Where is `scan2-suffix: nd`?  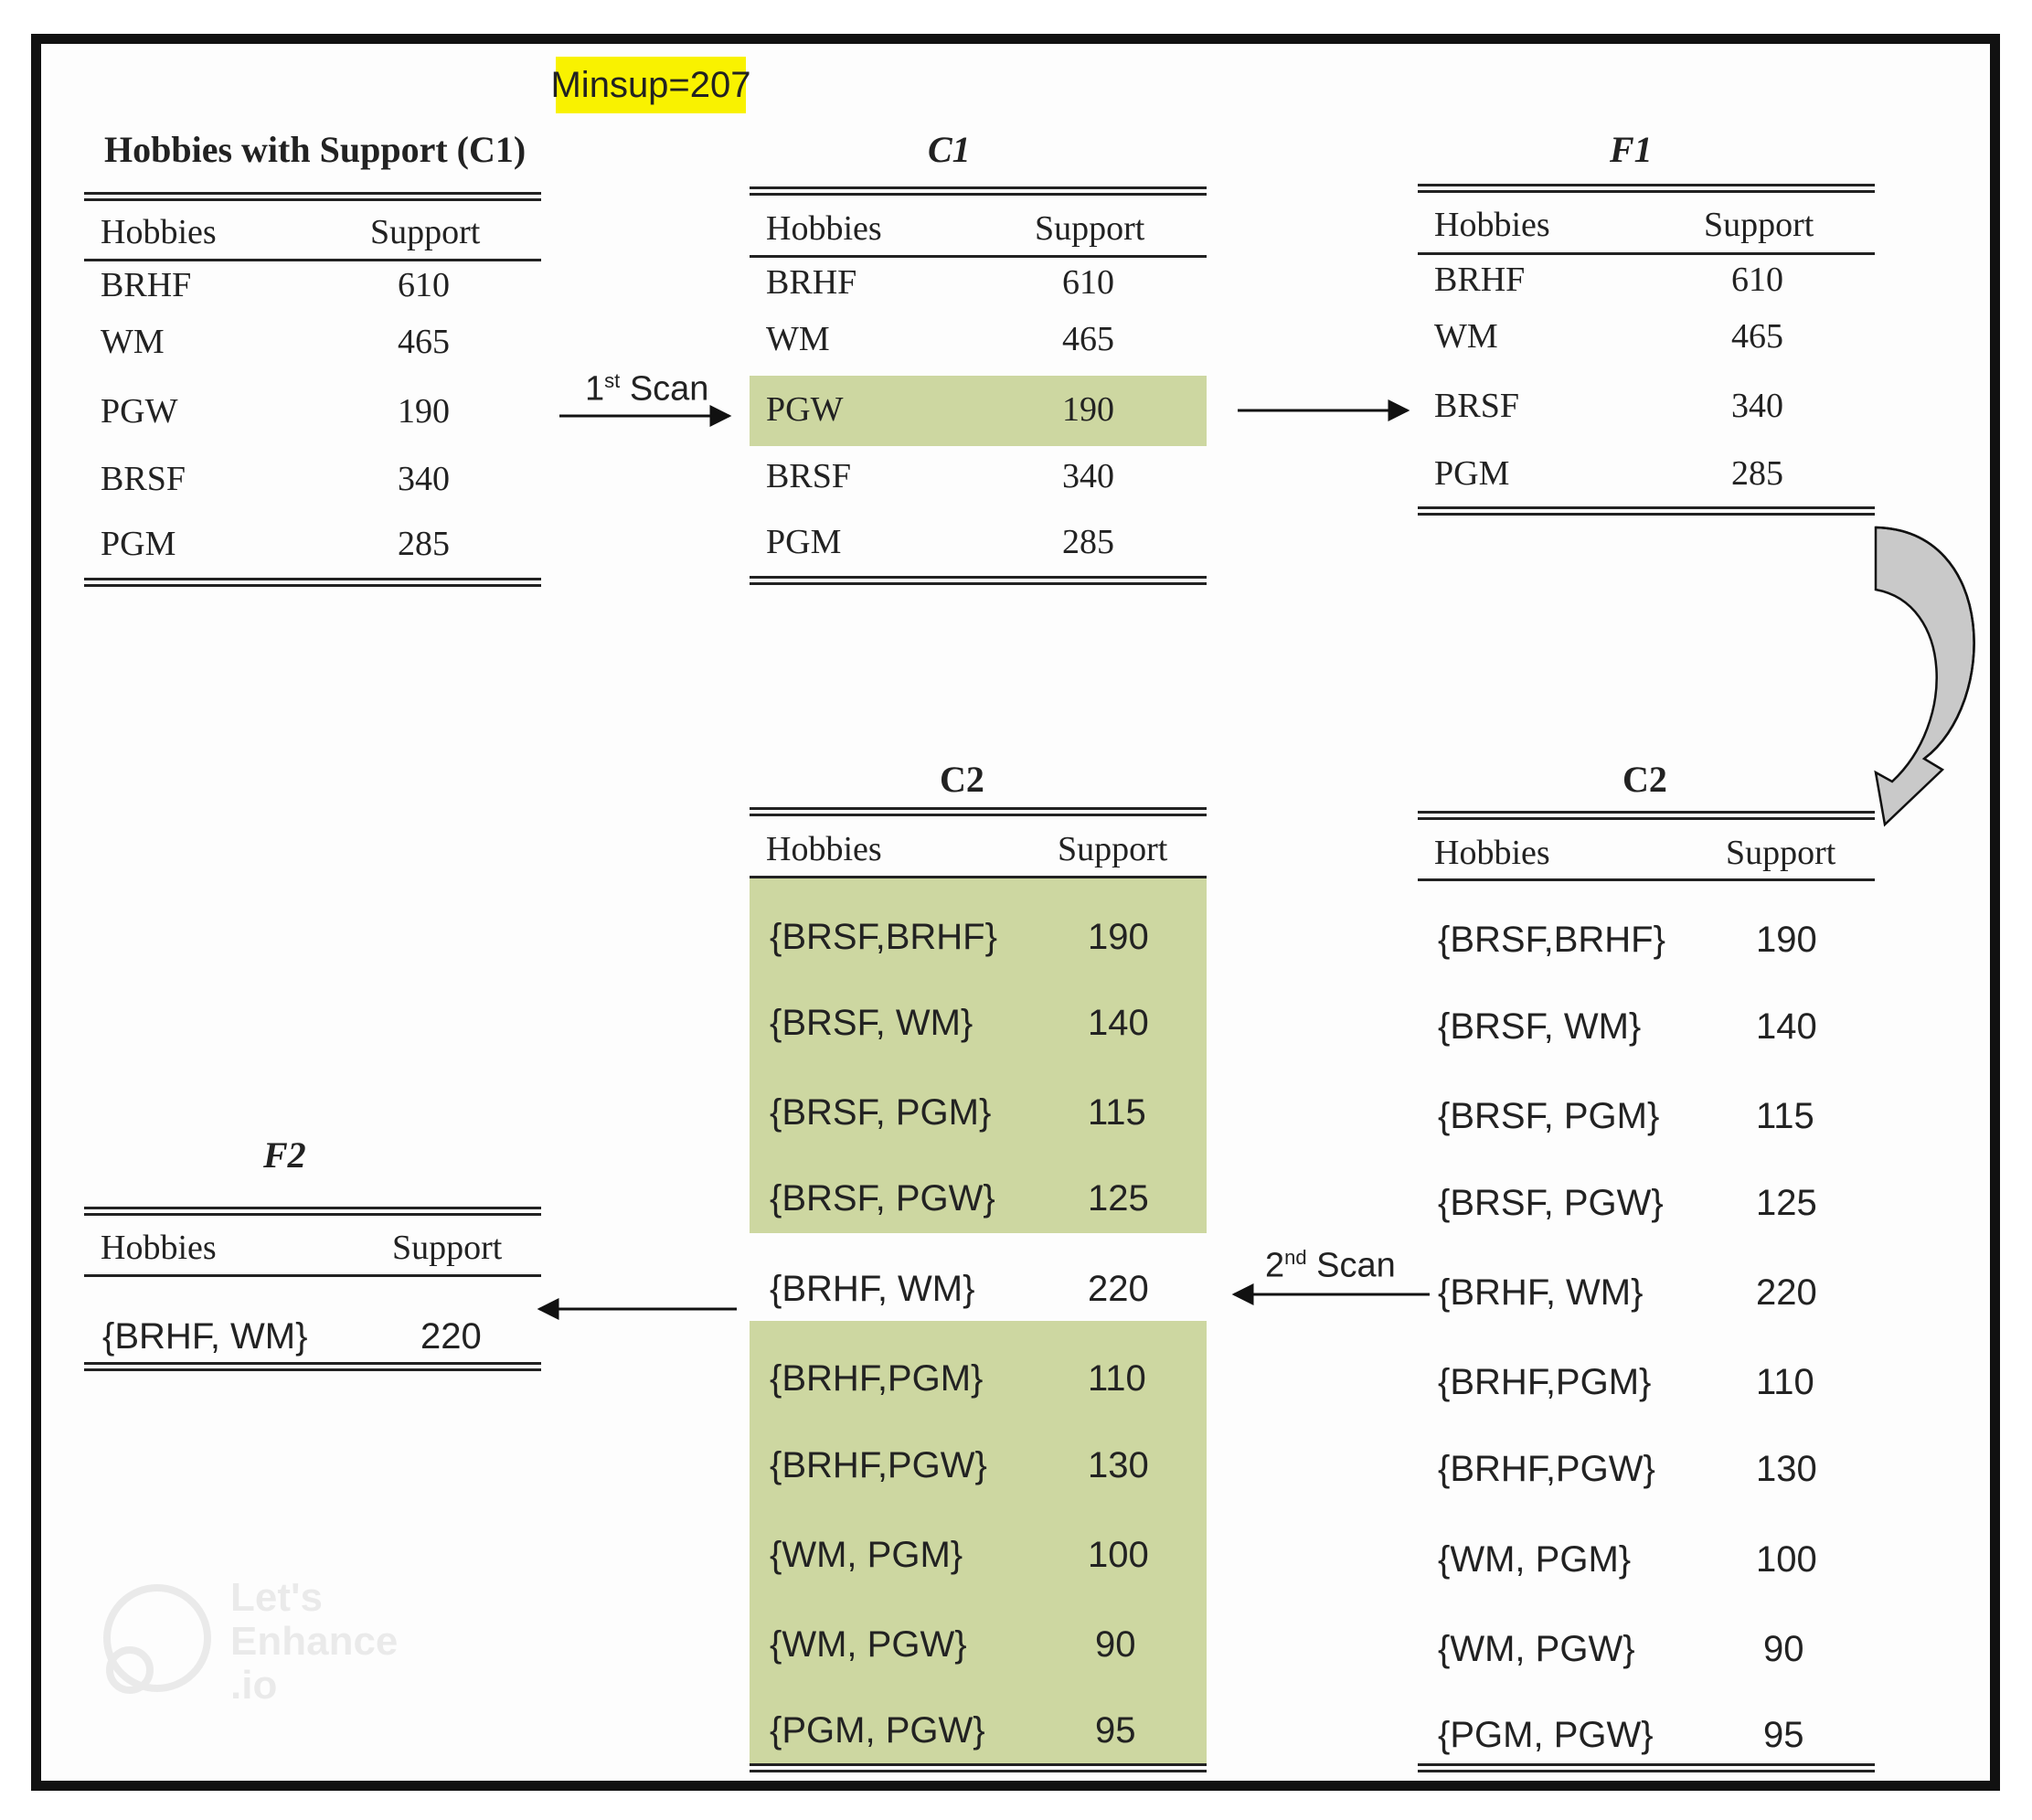
scan2-suffix: nd is located at coordinates (1295, 1258).